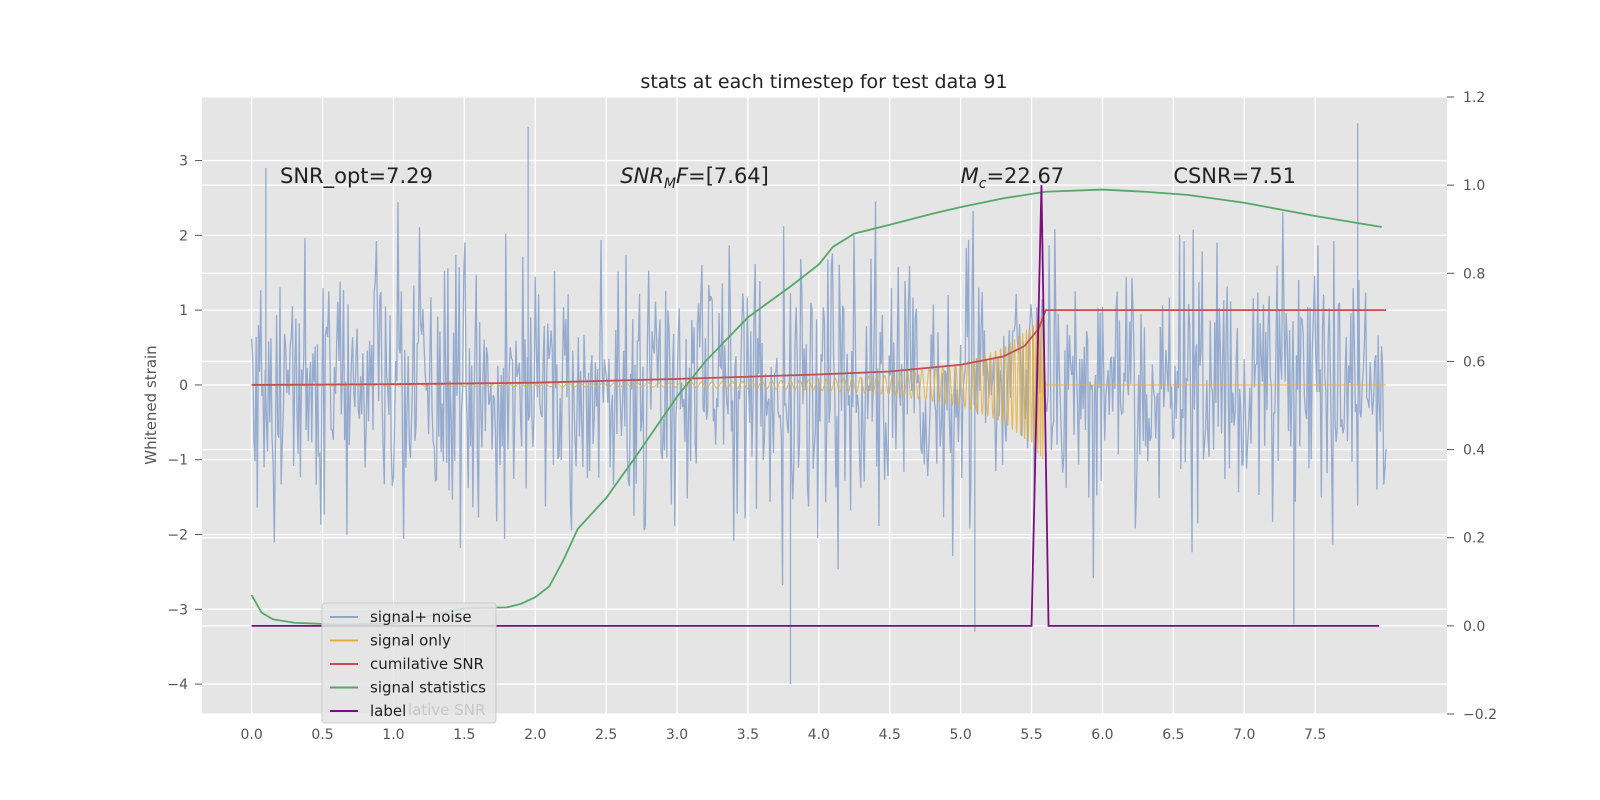 Image resolution: width=1600 pixels, height=800 pixels. What do you see at coordinates (1234, 176) in the screenshot?
I see `stat-annotation: CSNR=7.51` at bounding box center [1234, 176].